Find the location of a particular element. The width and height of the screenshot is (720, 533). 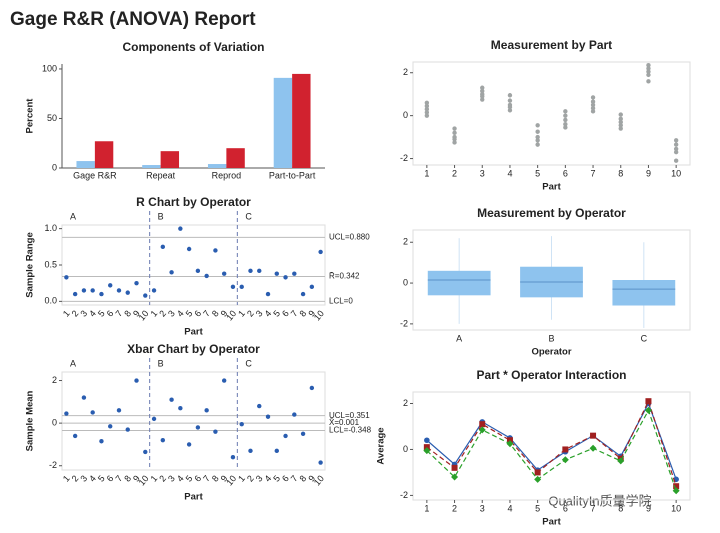

control-label: UCL=0.880 is located at coordinates (349, 236).